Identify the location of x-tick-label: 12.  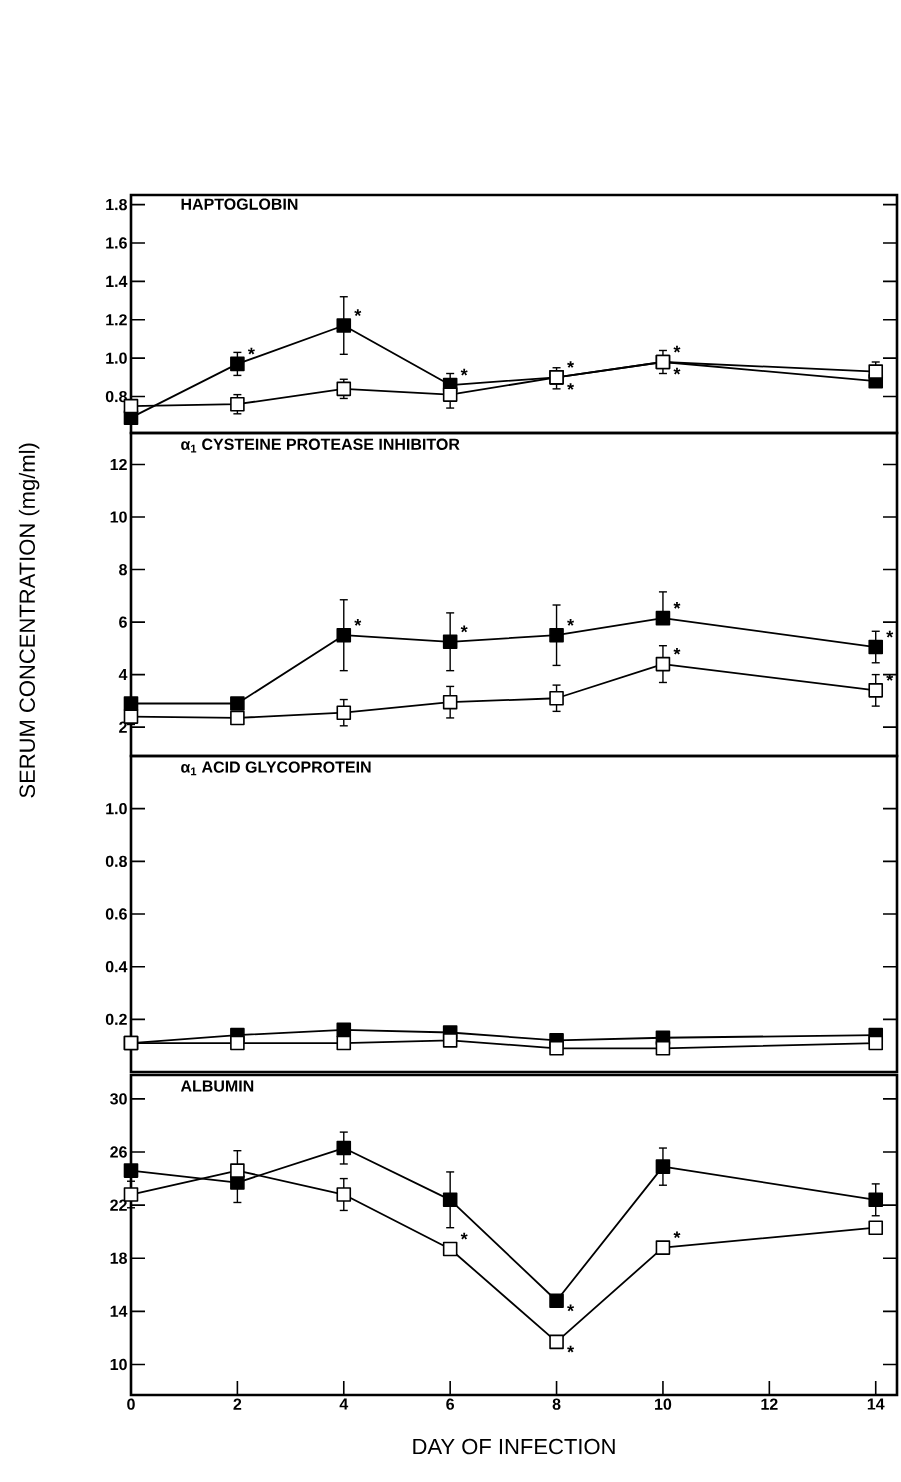
(769, 1404).